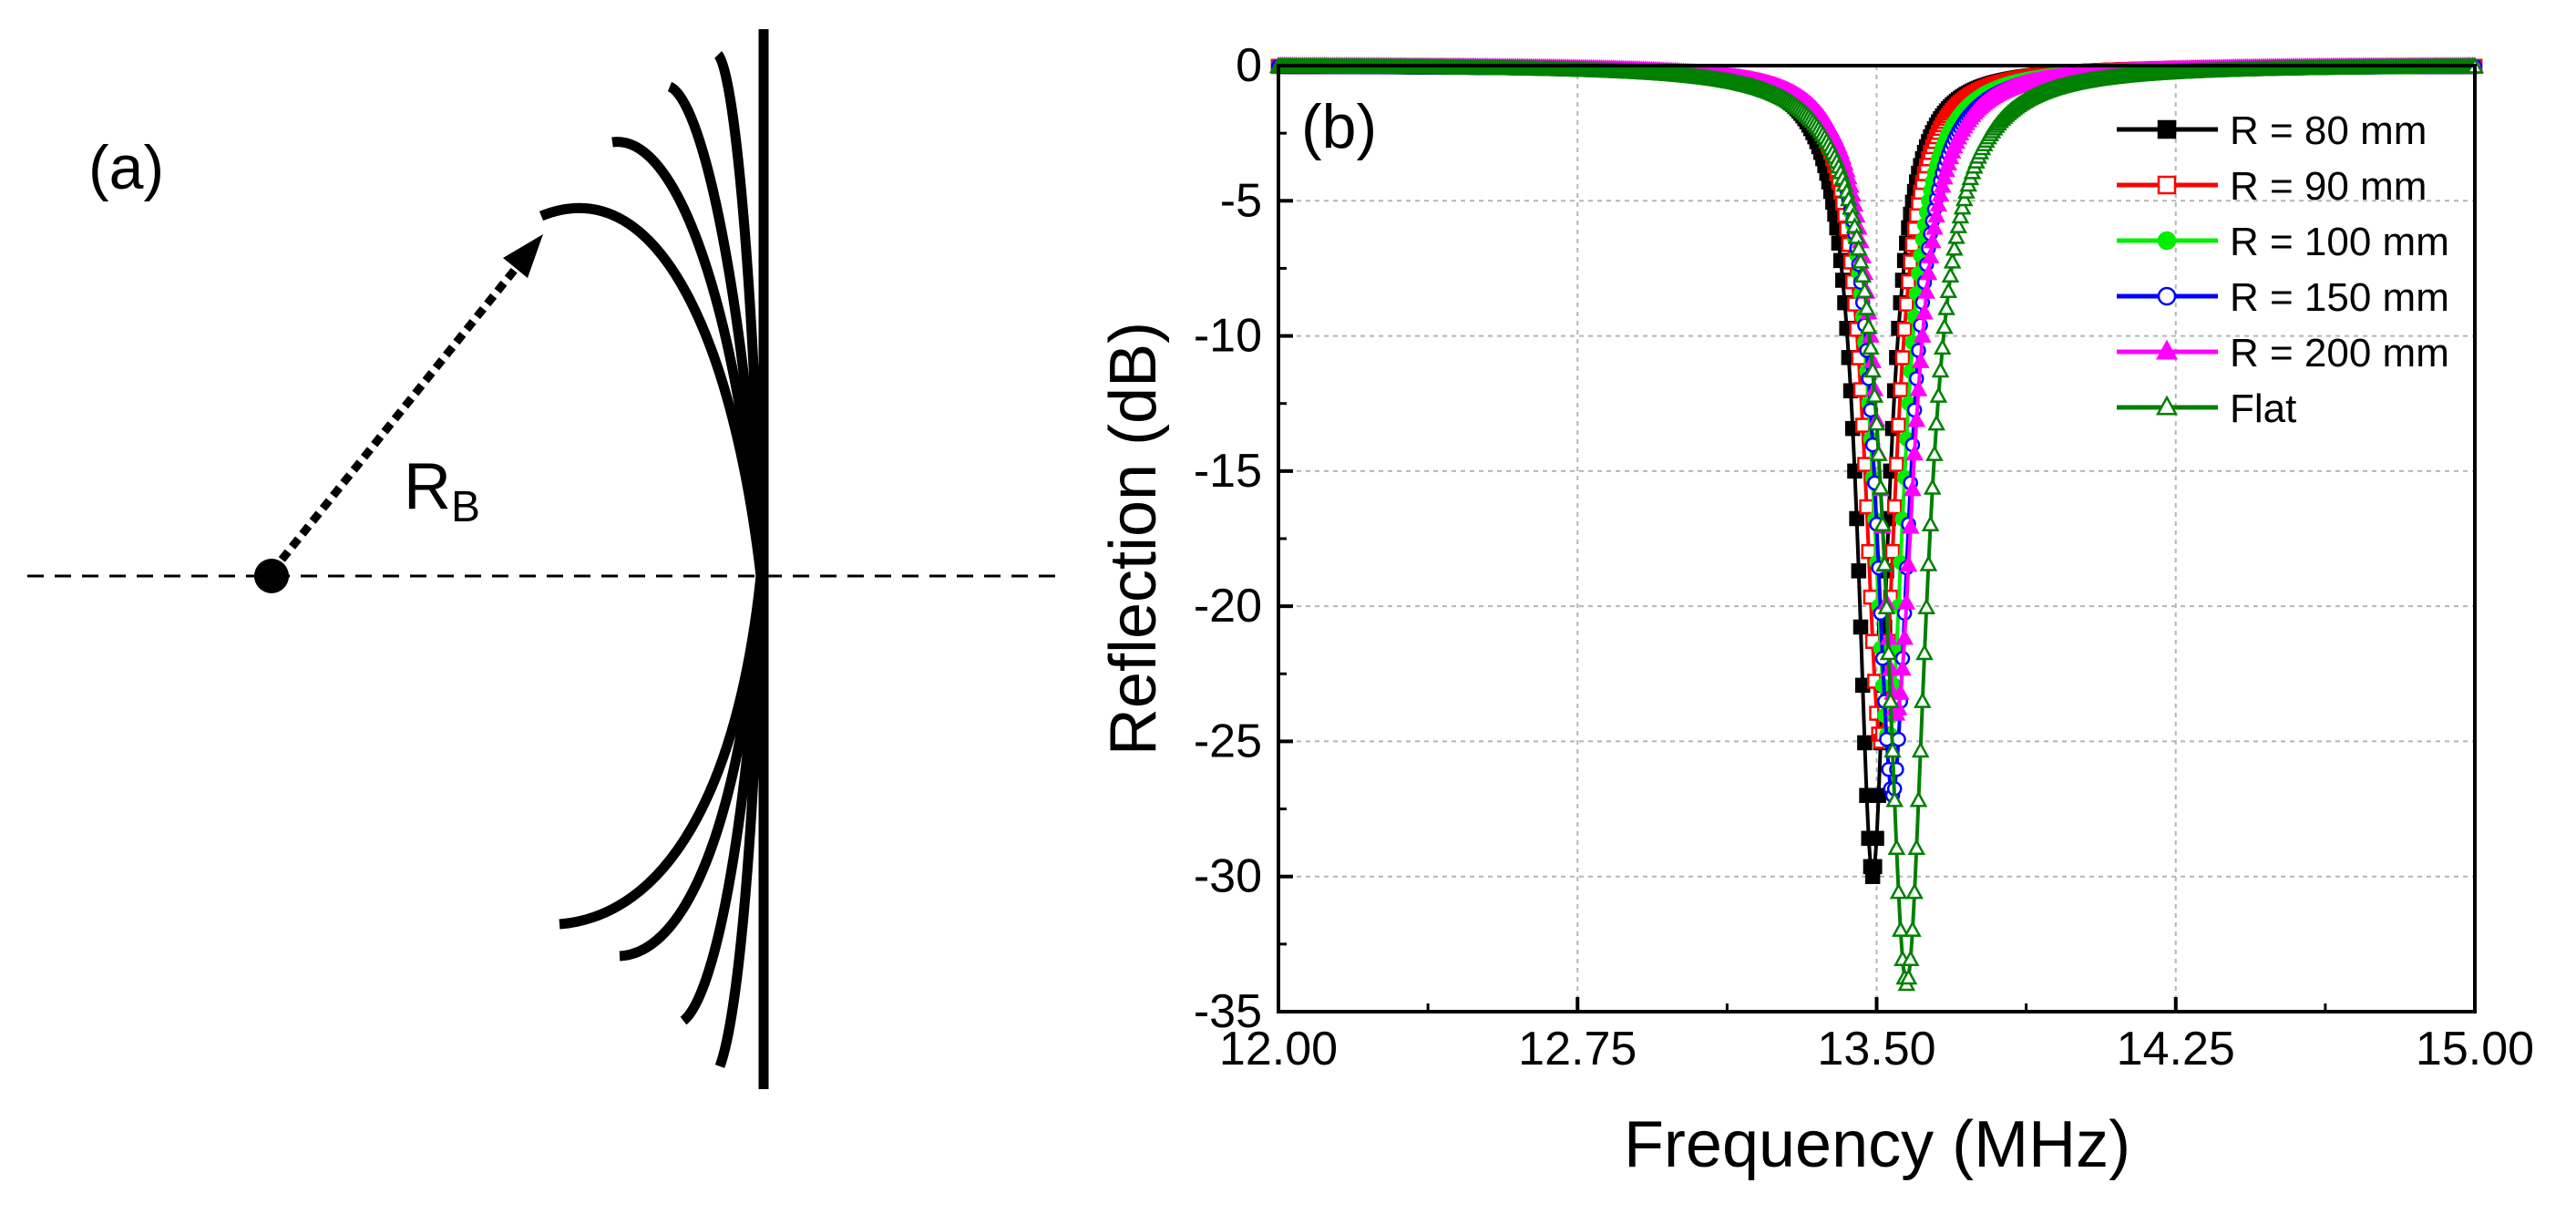  Describe the element at coordinates (2207, 408) in the screenshot. I see `legend-item: Flat` at that location.